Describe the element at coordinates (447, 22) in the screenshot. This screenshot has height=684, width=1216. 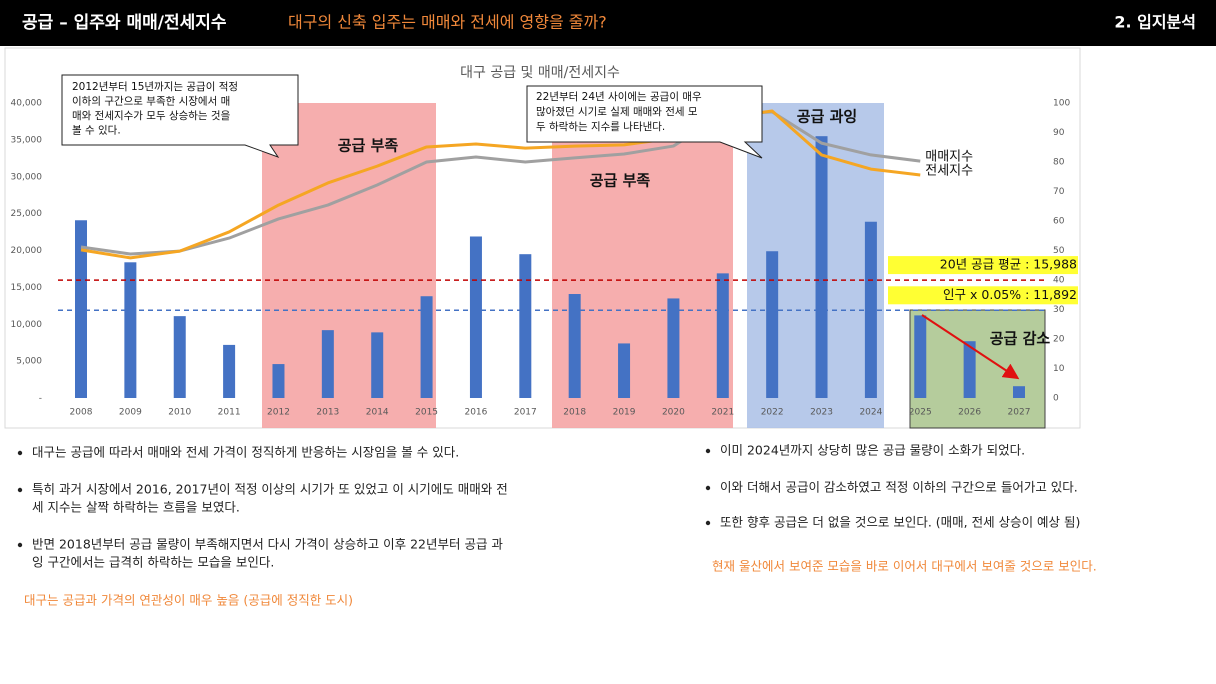
I see `header-subtitle: 대구의 신축 입주는 매매와 전세에 영향을 줄까?` at that location.